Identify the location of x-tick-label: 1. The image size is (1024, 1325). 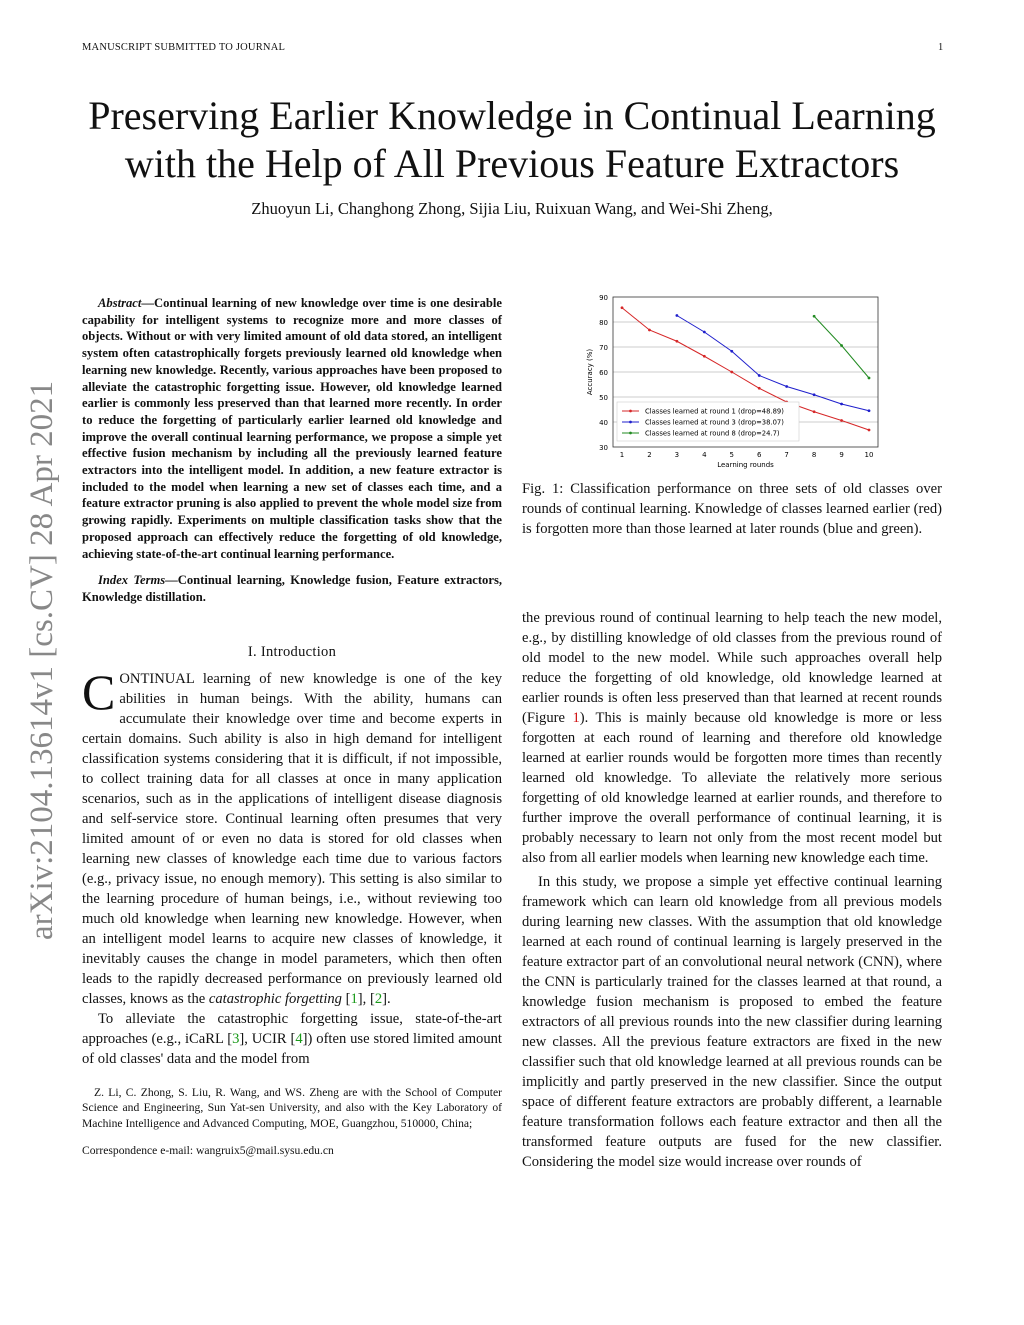
(622, 455).